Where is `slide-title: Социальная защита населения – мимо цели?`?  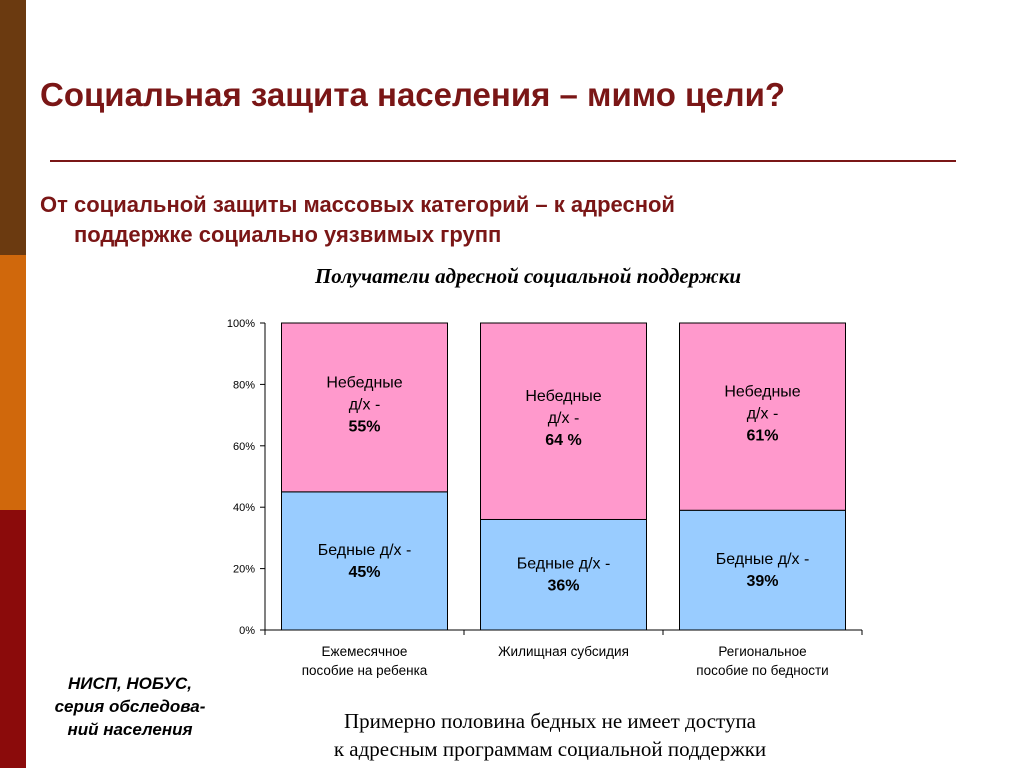 slide-title: Социальная защита населения – мимо цели? is located at coordinates (413, 94).